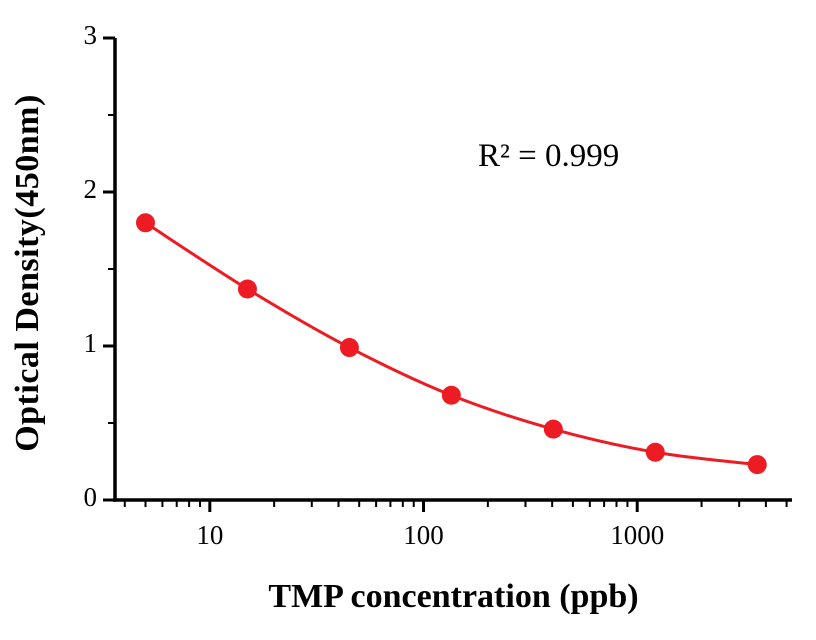 Image resolution: width=816 pixels, height=640 pixels. I want to click on y-axis-title: Optical Density(450nm), so click(27, 273).